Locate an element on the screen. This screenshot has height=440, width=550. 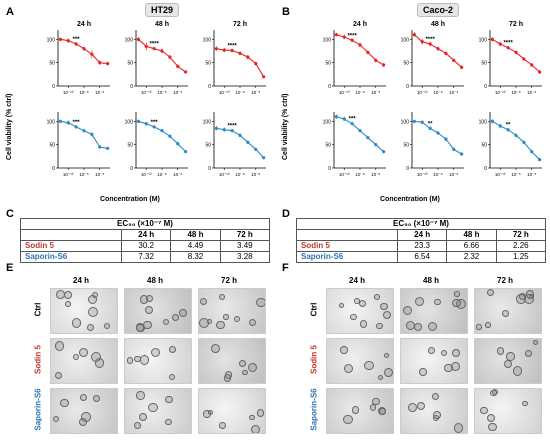
chart-HT29-saporin-24: 0 50 100 10⁻¹⁰ 10⁻⁸ 10⁻⁶ *** is located at coordinates (78, 144).